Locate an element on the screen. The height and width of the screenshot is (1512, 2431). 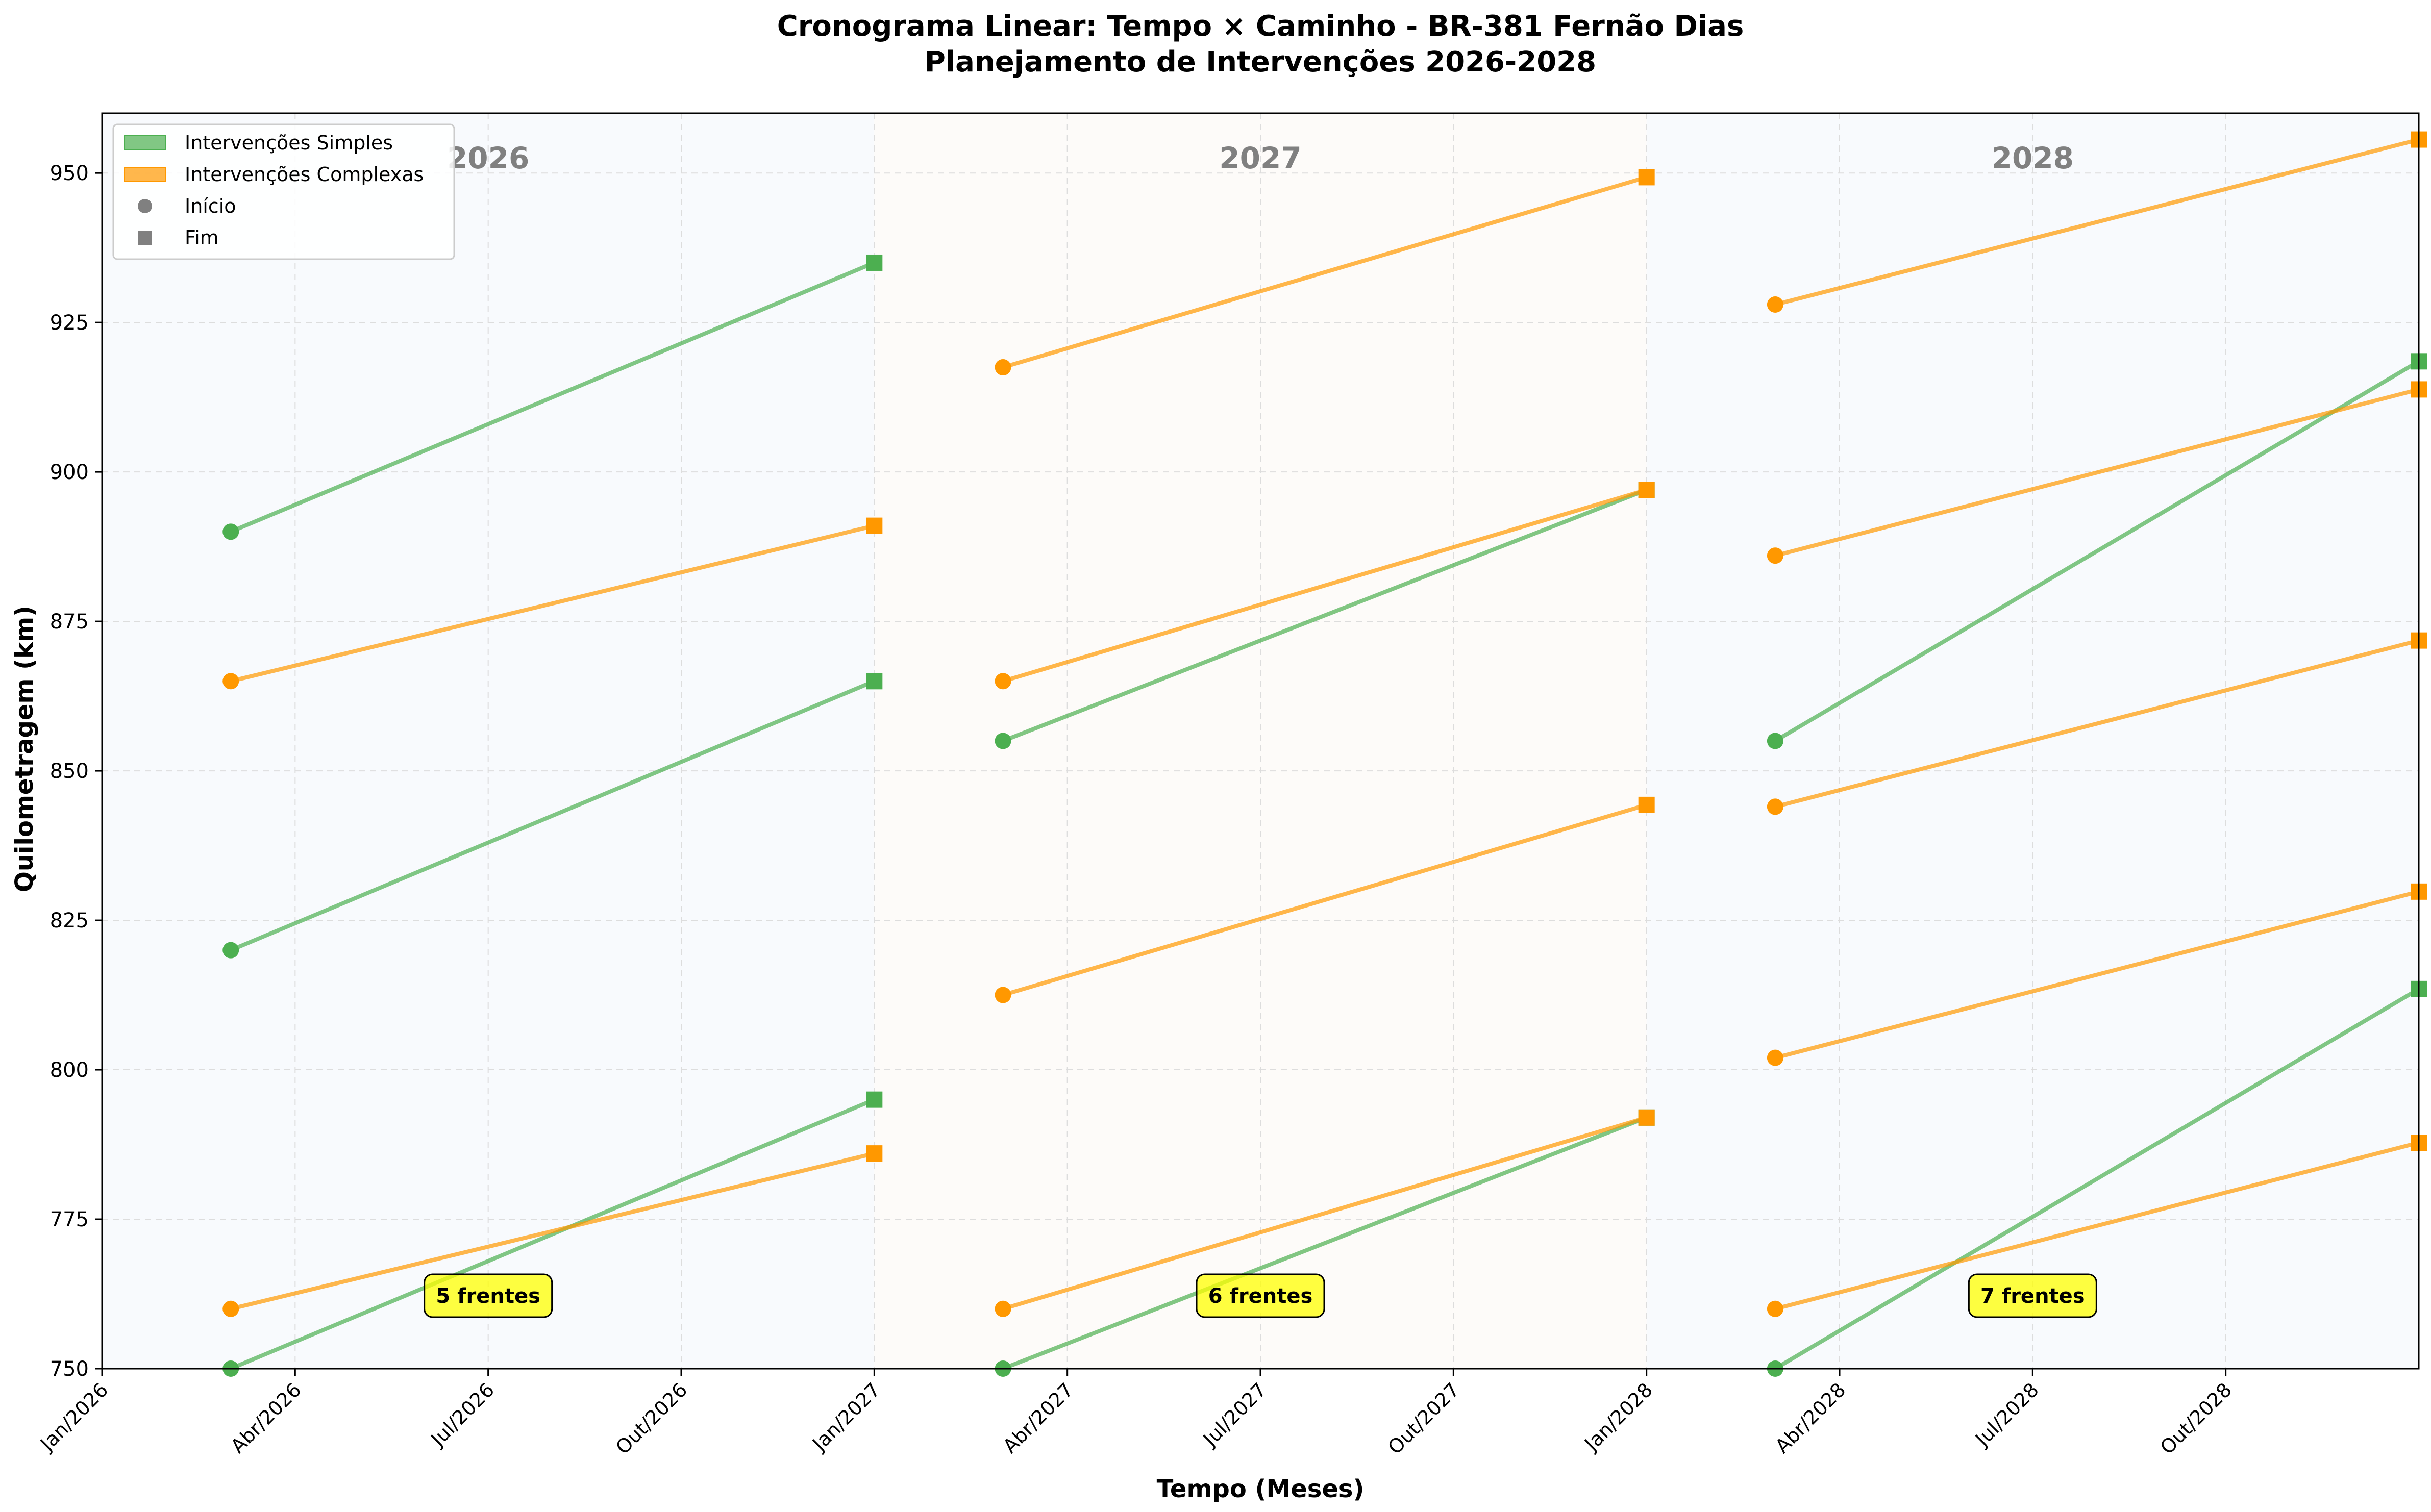
y-axis-label: Quilometragem (km) is located at coordinates (24, 749).